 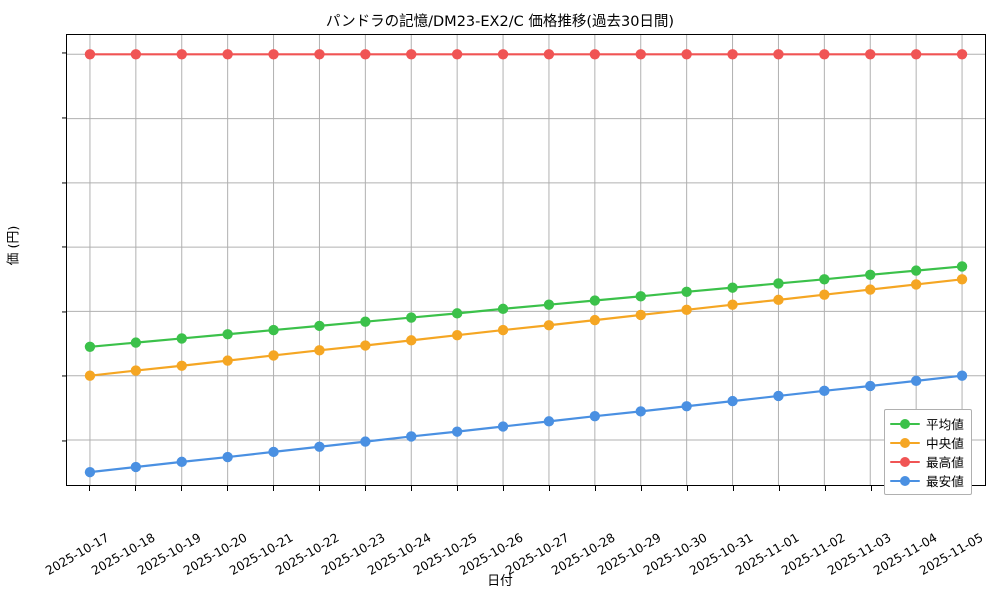 I want to click on legend-label: 中央値, so click(x=945, y=443).